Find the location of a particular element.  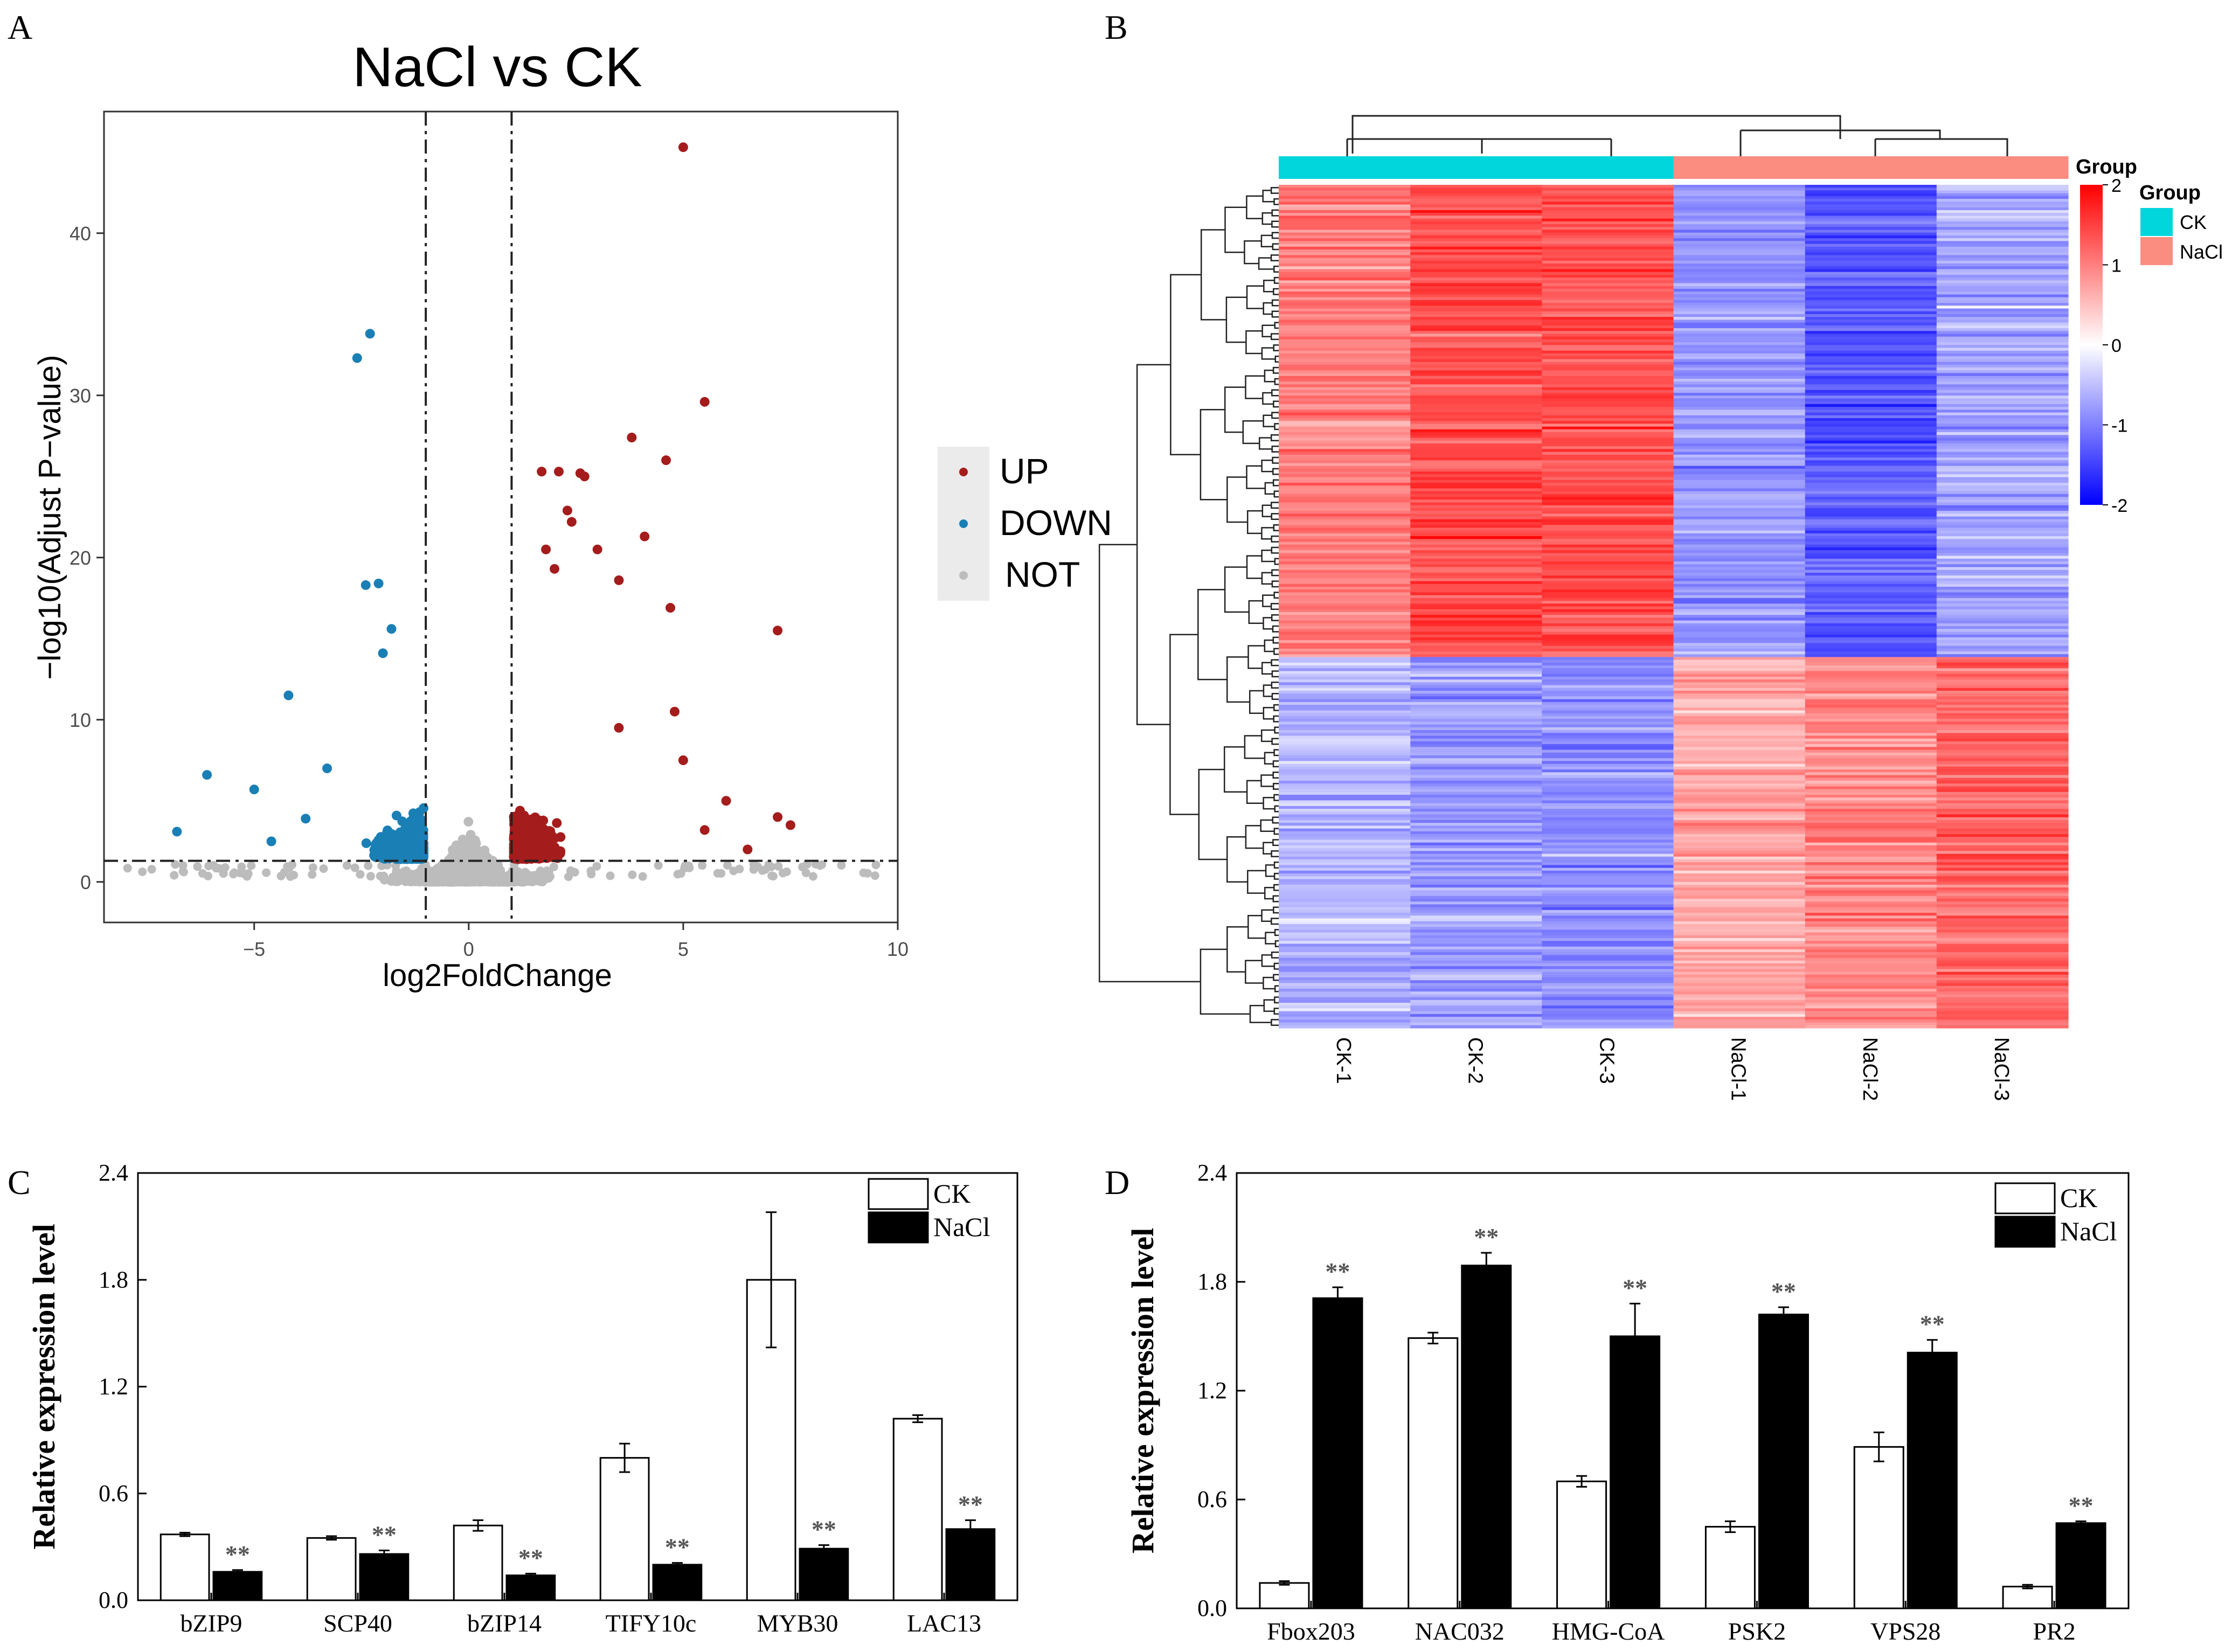

volcano-legend: UP DOWN NOT is located at coordinates (1025, 524).